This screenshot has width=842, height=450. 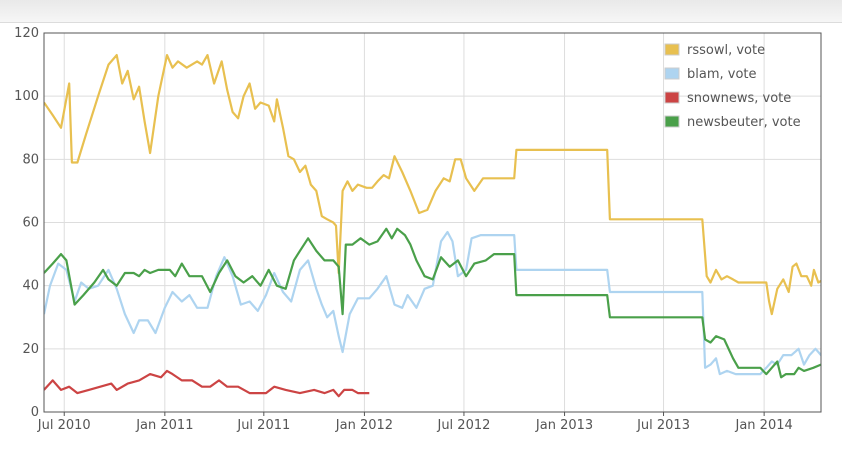 What do you see at coordinates (364, 425) in the screenshot?
I see `x-tick-label: Jan 2012` at bounding box center [364, 425].